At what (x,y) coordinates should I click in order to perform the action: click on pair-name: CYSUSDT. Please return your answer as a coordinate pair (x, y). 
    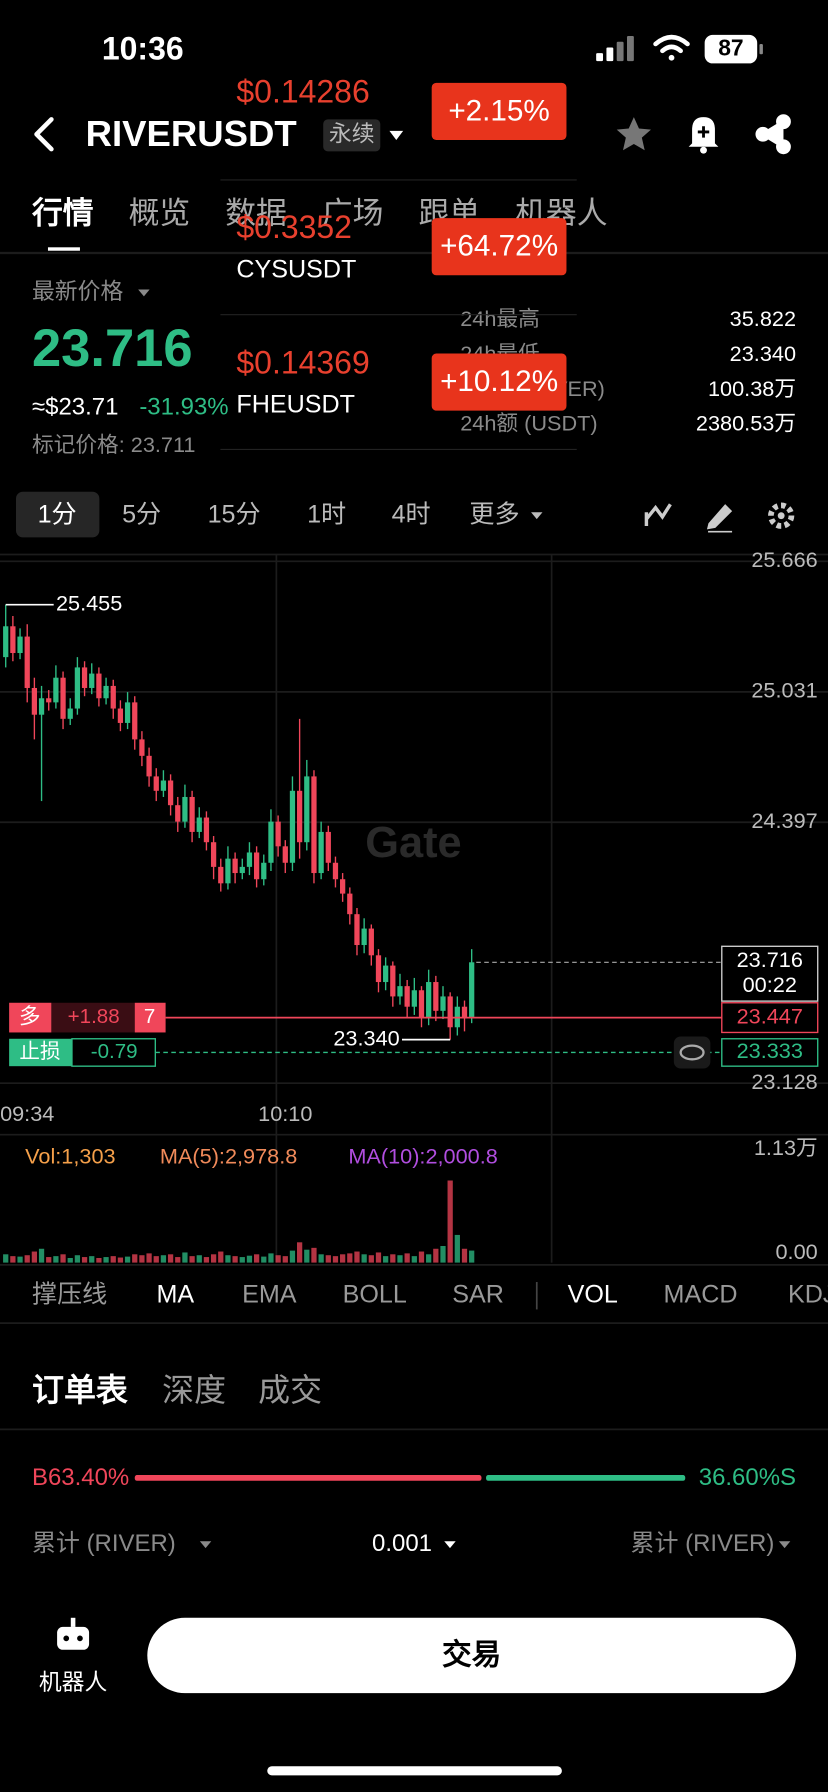
    Looking at the image, I should click on (296, 269).